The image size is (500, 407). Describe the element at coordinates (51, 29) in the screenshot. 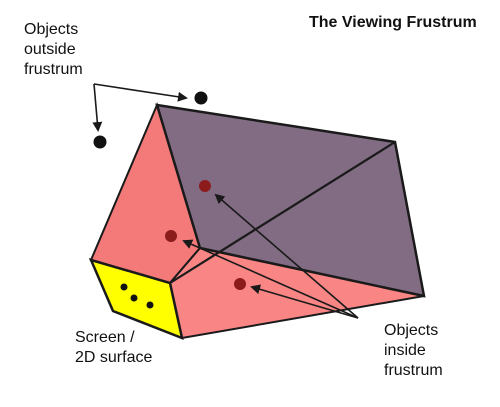

I see `outside-label-line1: Objects` at that location.